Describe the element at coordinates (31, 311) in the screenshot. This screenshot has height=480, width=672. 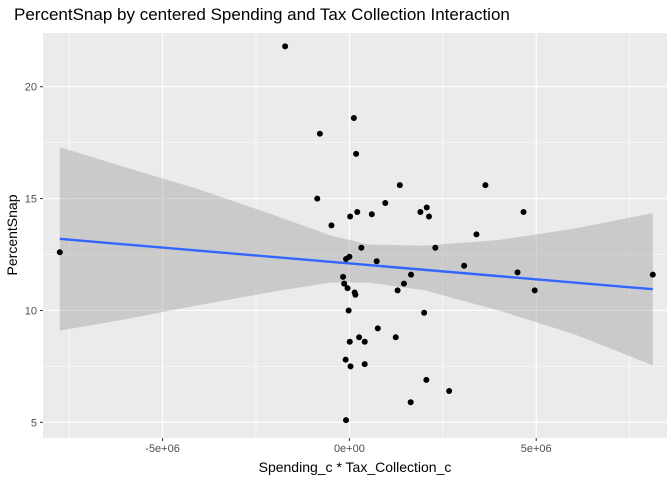
I see `y-tick-label: 10` at that location.